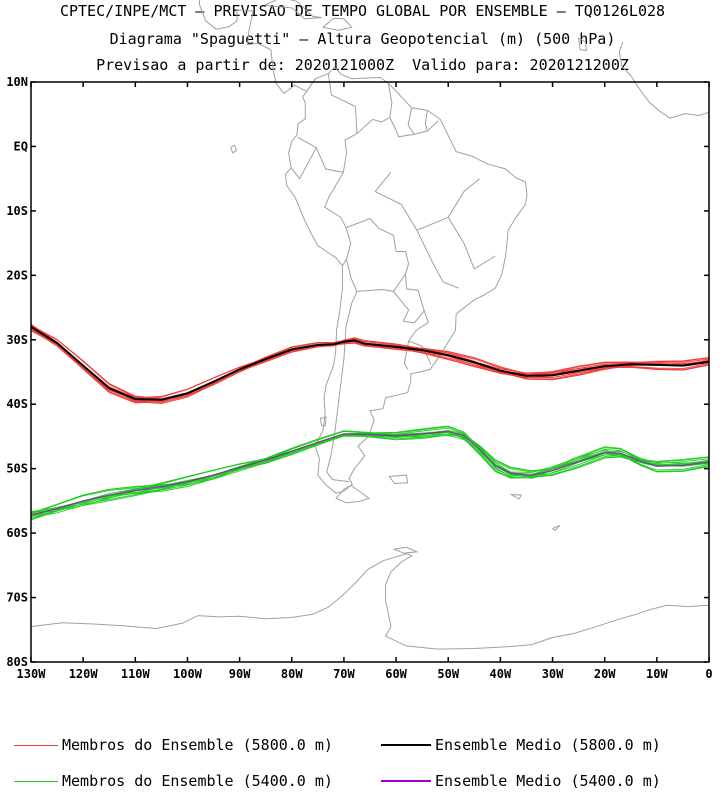 This screenshot has height=792, width=725. What do you see at coordinates (398, 479) in the screenshot?
I see `falklands-coast` at bounding box center [398, 479].